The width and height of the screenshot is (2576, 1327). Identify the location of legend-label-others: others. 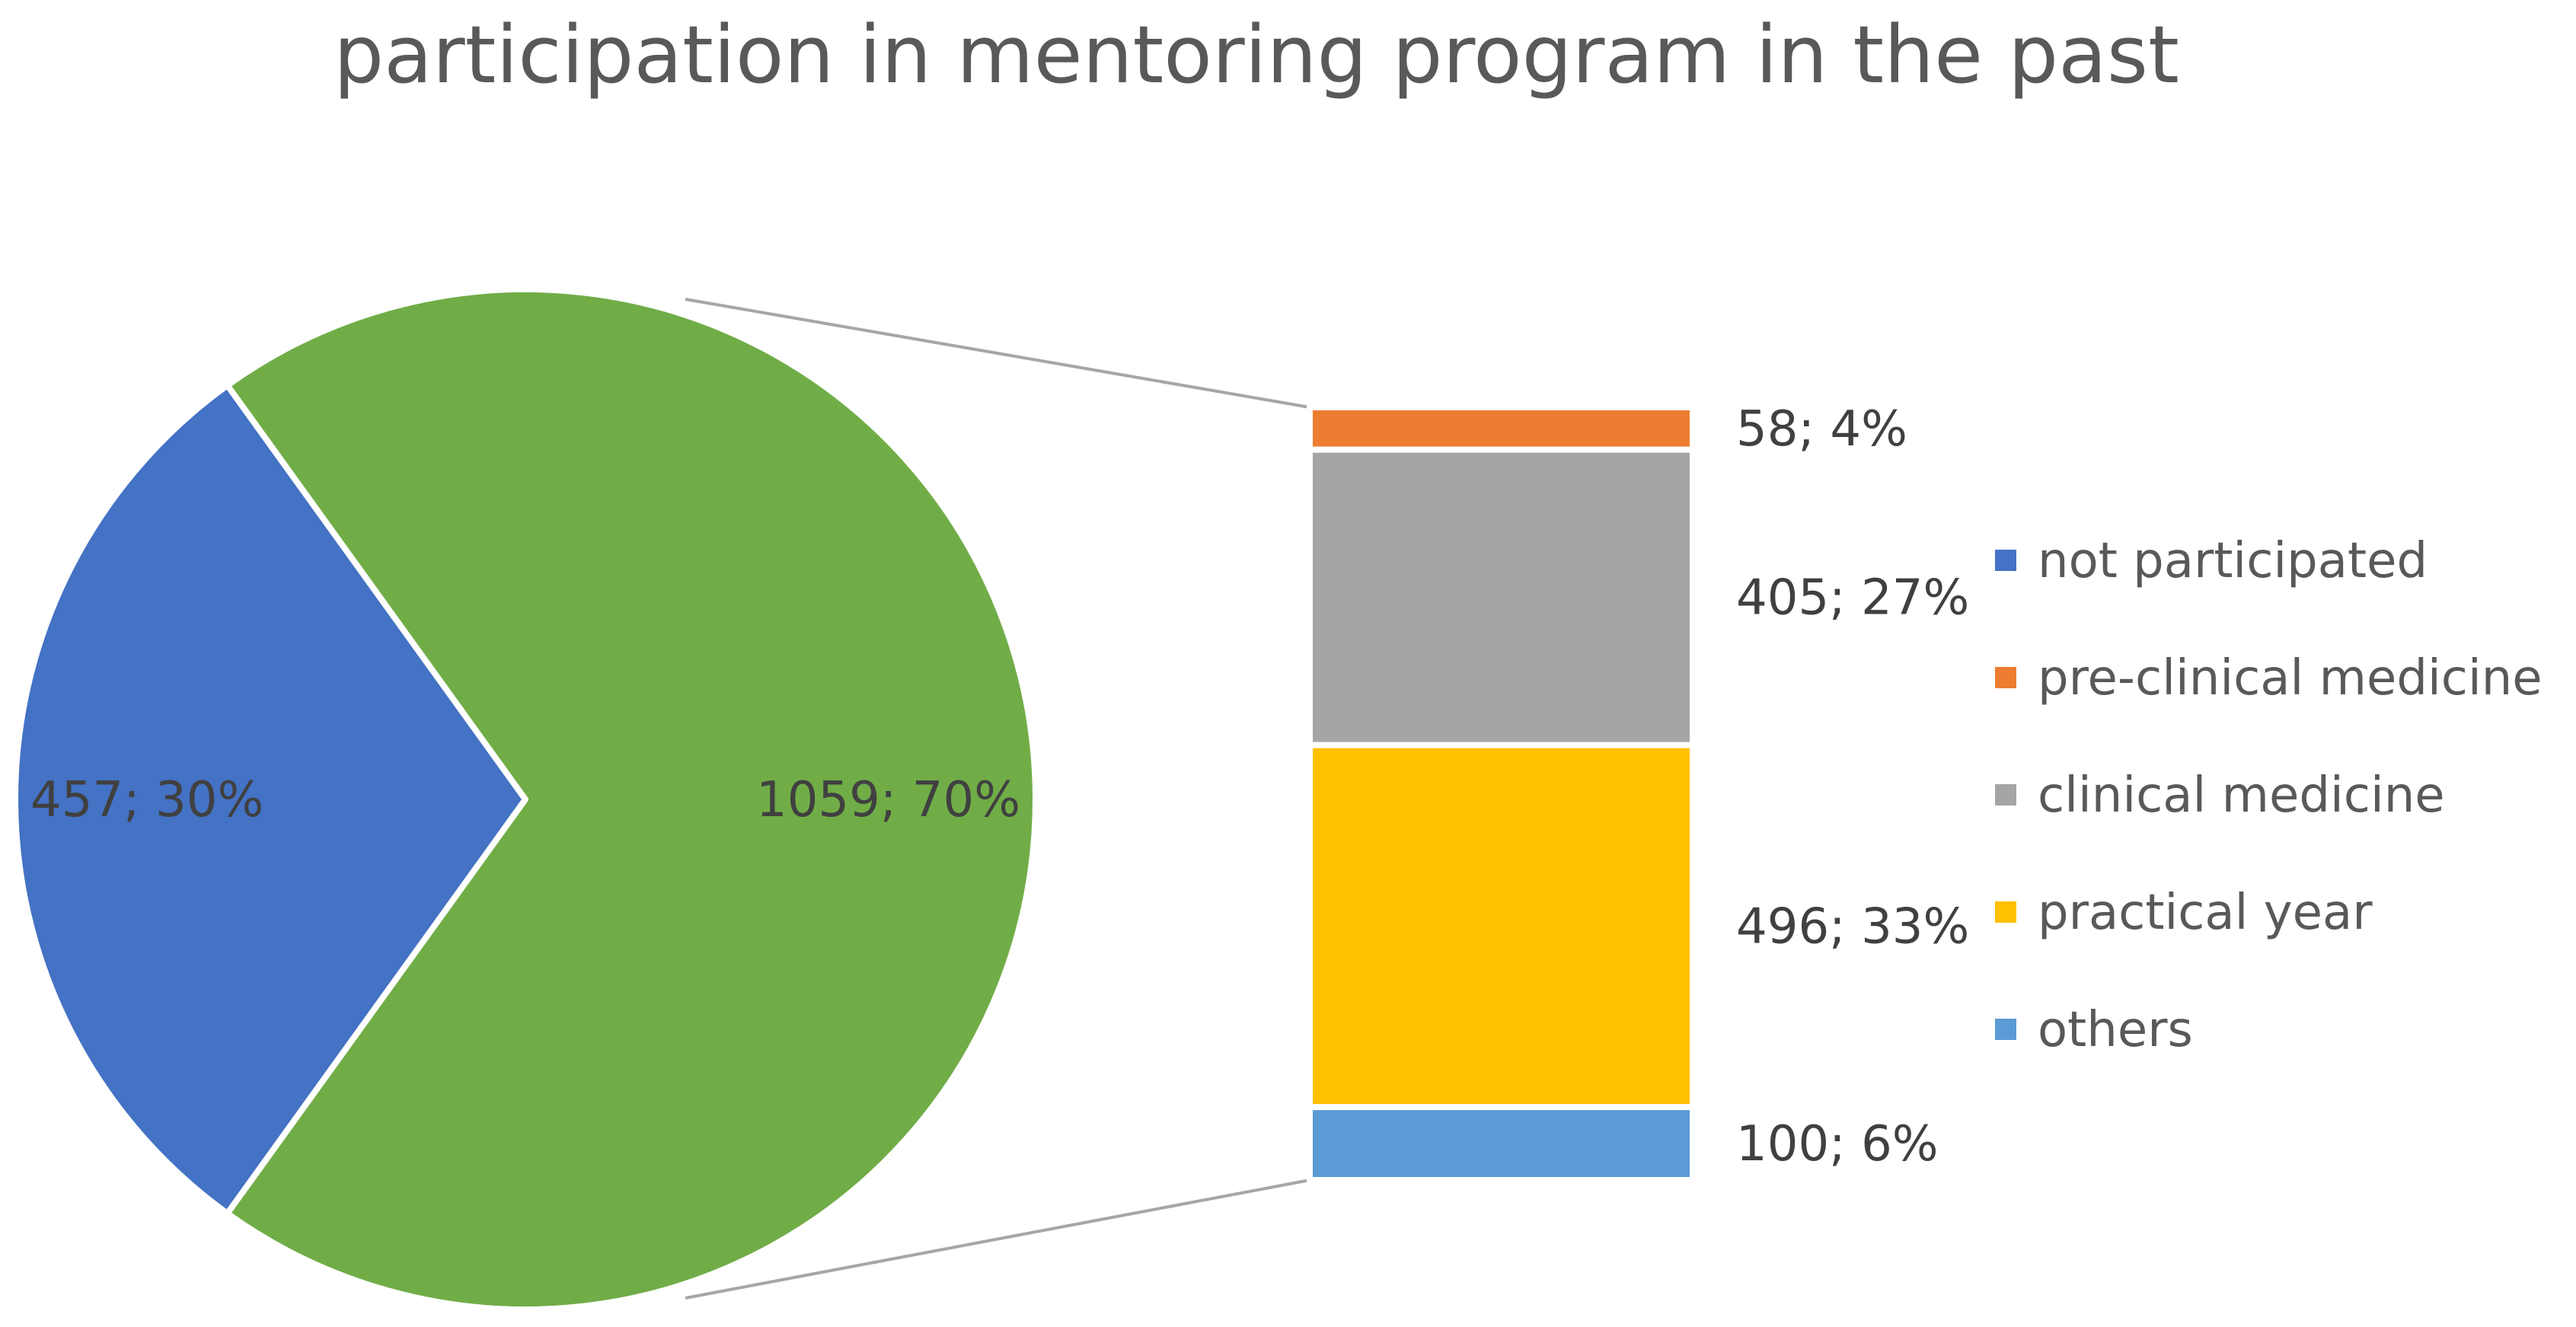
(2115, 1030).